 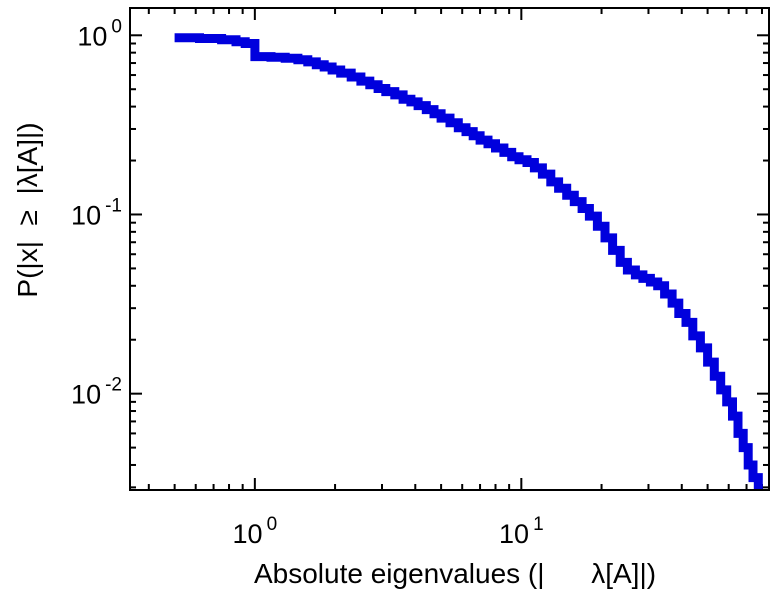 What do you see at coordinates (27, 210) in the screenshot?
I see `y-axis-label: P(|x| ≥ |λ[A]|)` at bounding box center [27, 210].